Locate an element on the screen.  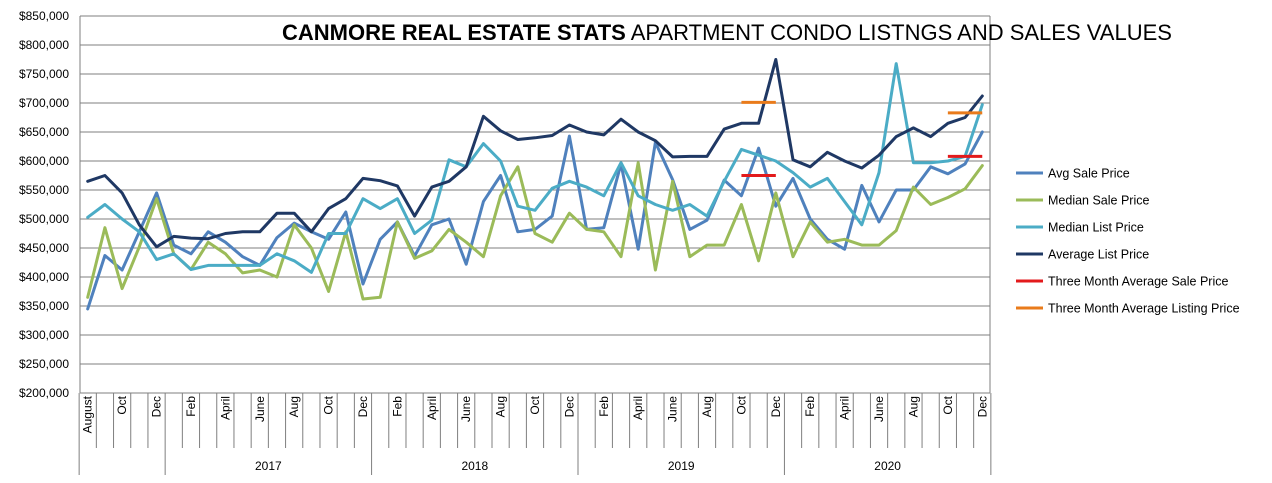
legend-label: Median List Price is located at coordinates (1096, 228).